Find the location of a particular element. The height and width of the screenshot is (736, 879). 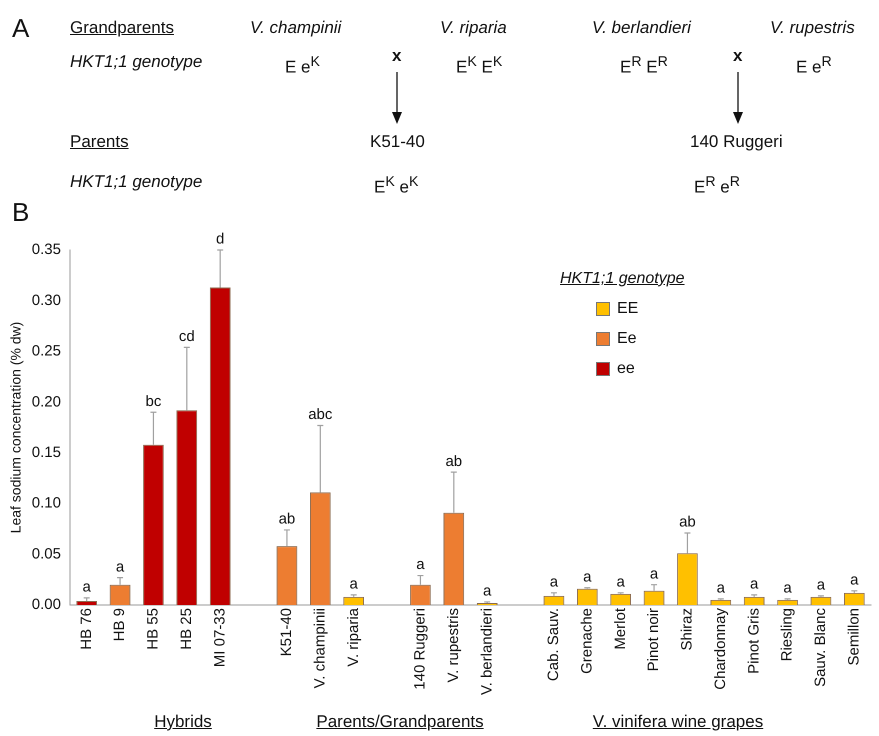

text: V. berlandieri is located at coordinates (641, 28).